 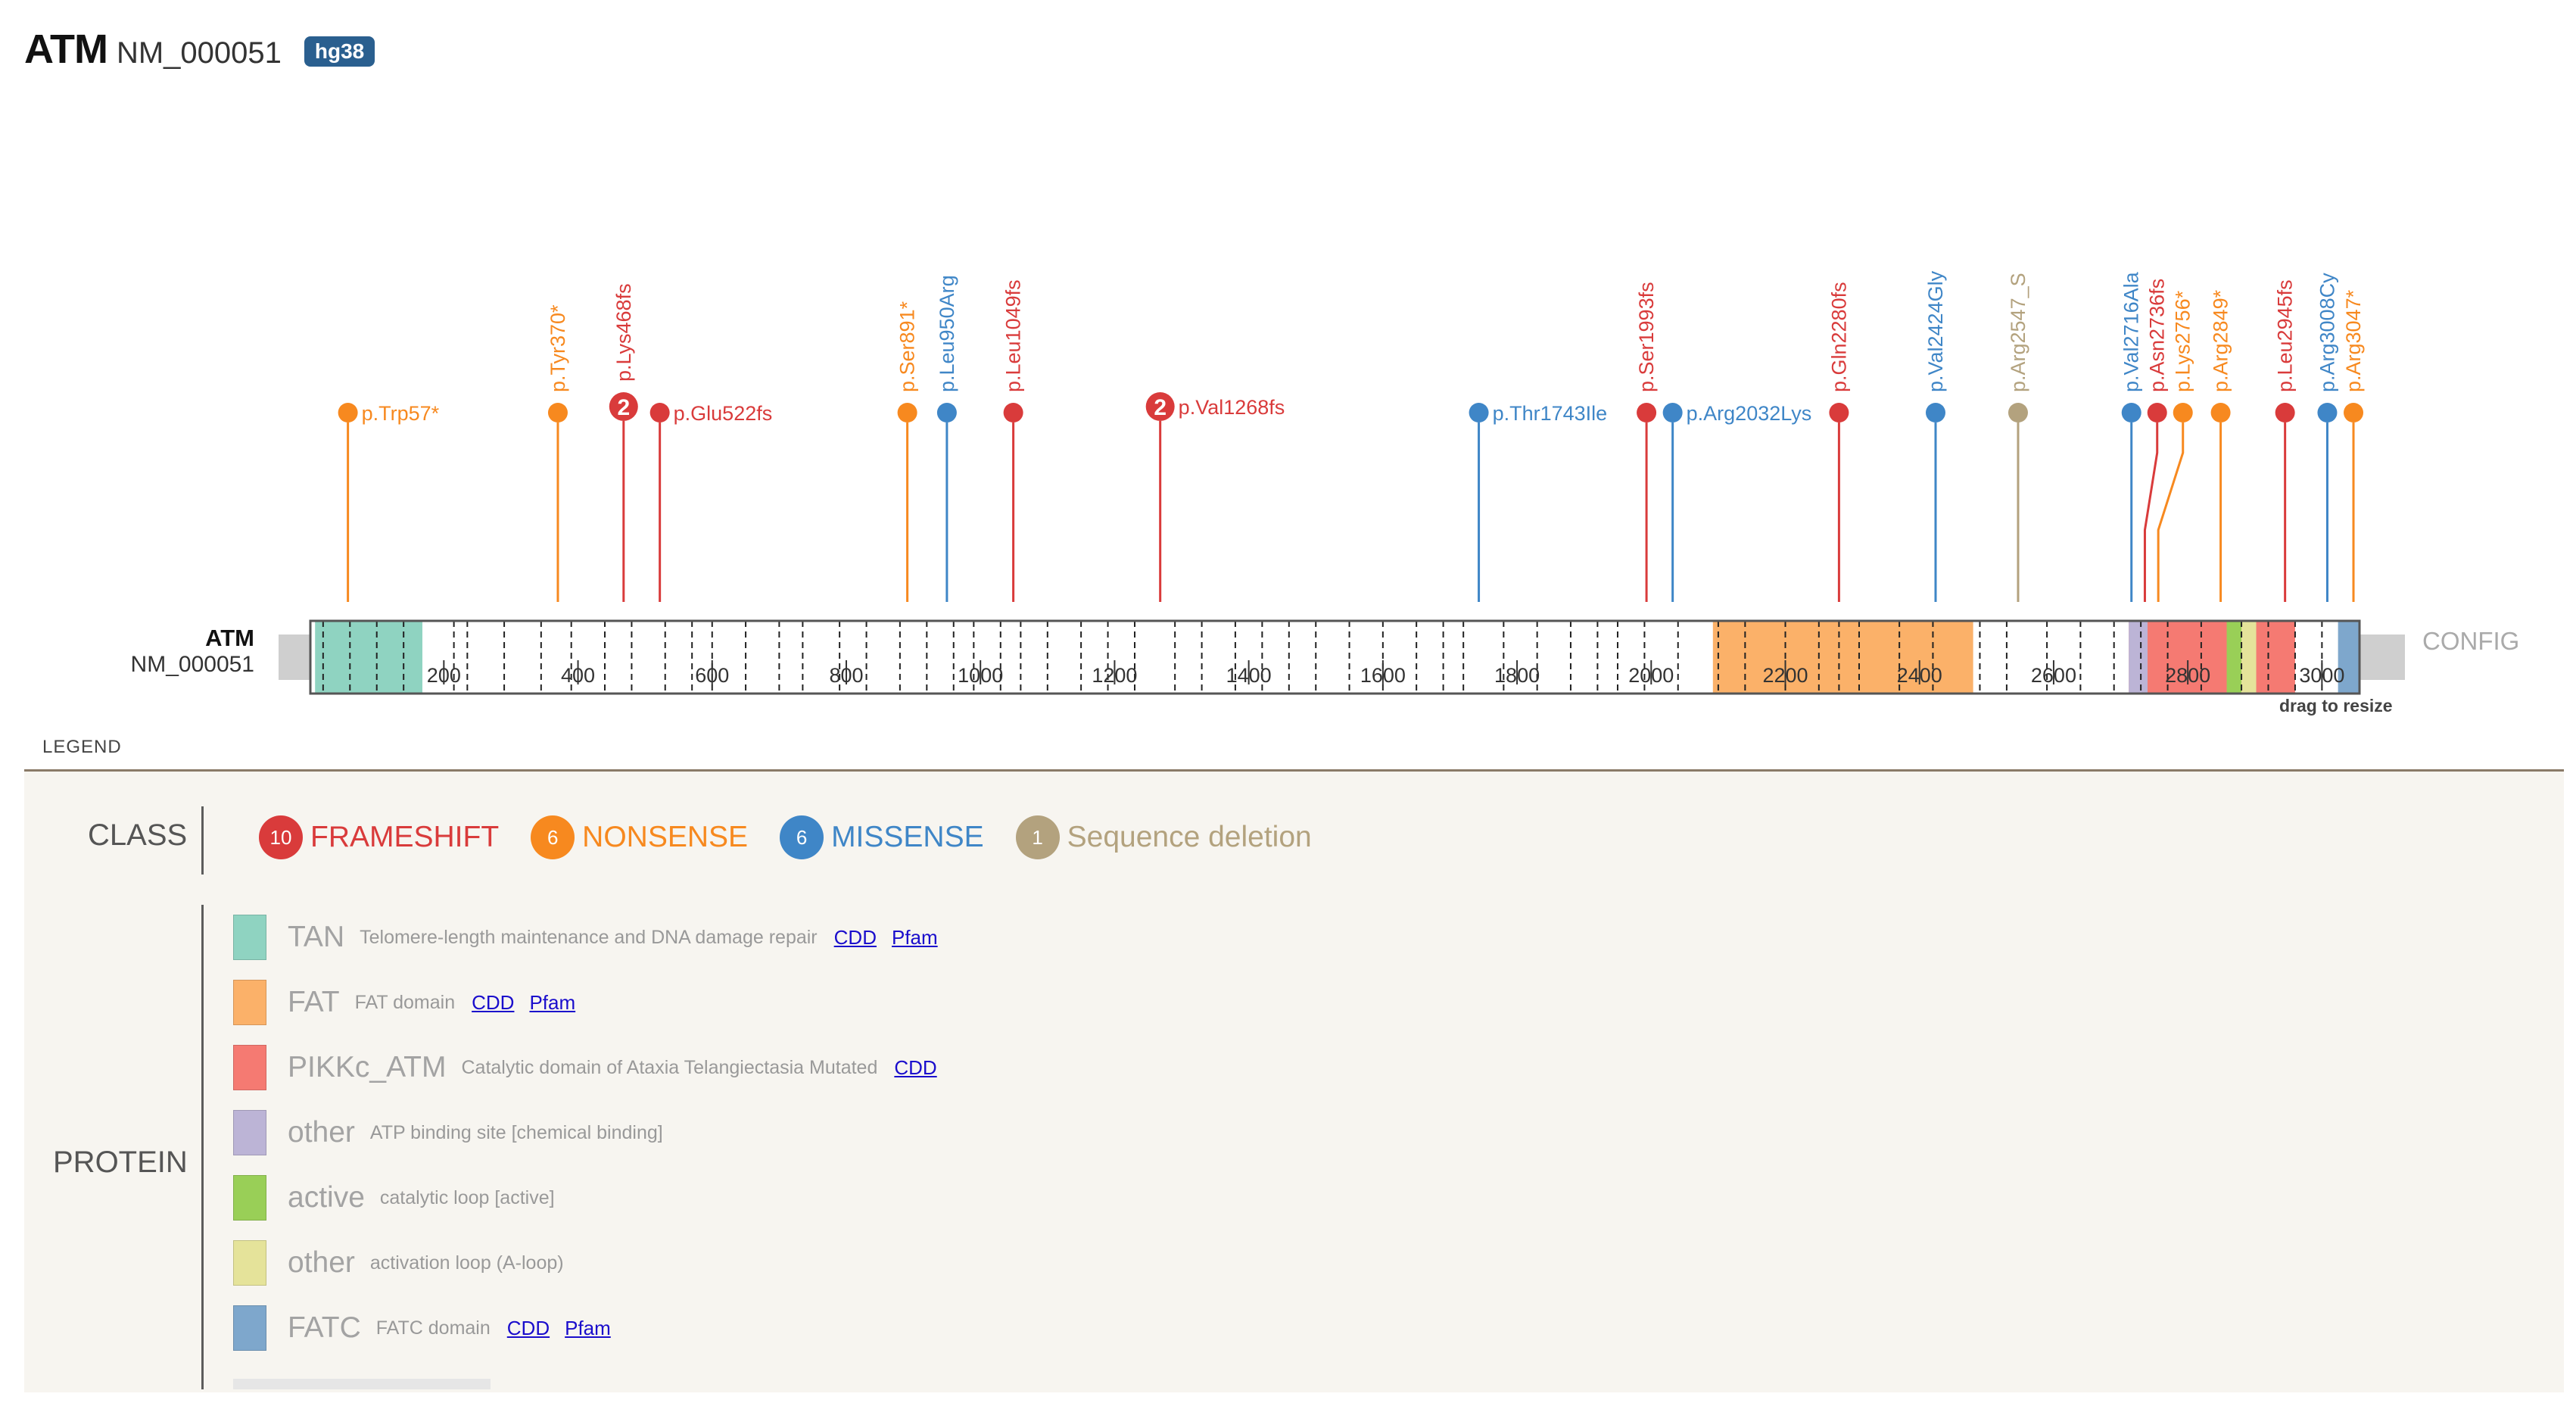 I want to click on domain-name: PIKKc_ATM, so click(x=367, y=1067).